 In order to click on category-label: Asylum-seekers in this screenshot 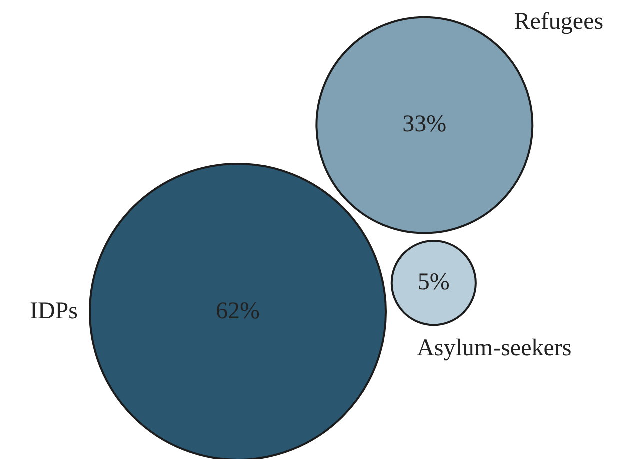, I will do `click(494, 348)`.